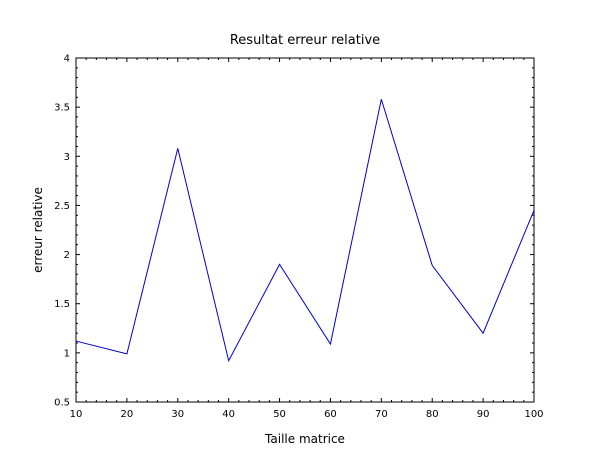 This screenshot has width=610, height=460. Describe the element at coordinates (228, 414) in the screenshot. I see `x-tick-label: 40` at that location.